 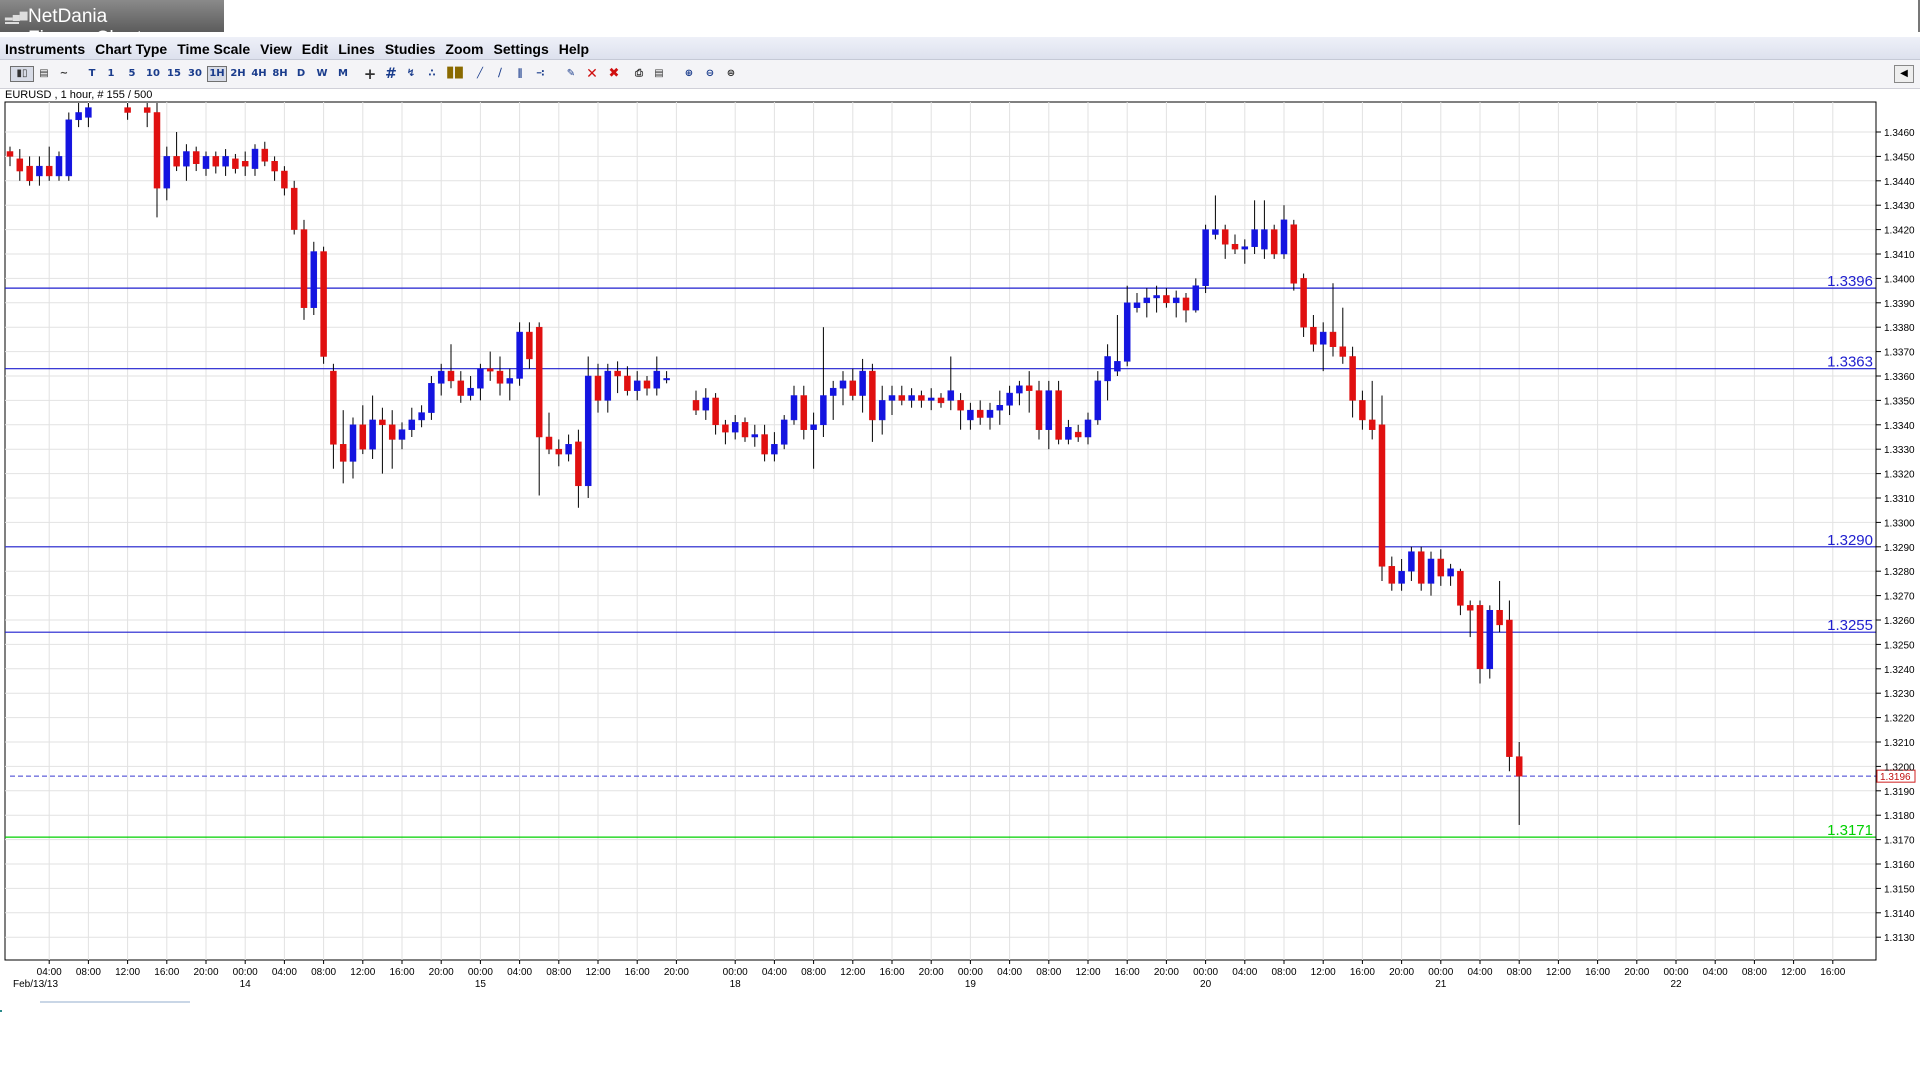 What do you see at coordinates (1899, 523) in the screenshot?
I see `y-tick-label: 1.3300` at bounding box center [1899, 523].